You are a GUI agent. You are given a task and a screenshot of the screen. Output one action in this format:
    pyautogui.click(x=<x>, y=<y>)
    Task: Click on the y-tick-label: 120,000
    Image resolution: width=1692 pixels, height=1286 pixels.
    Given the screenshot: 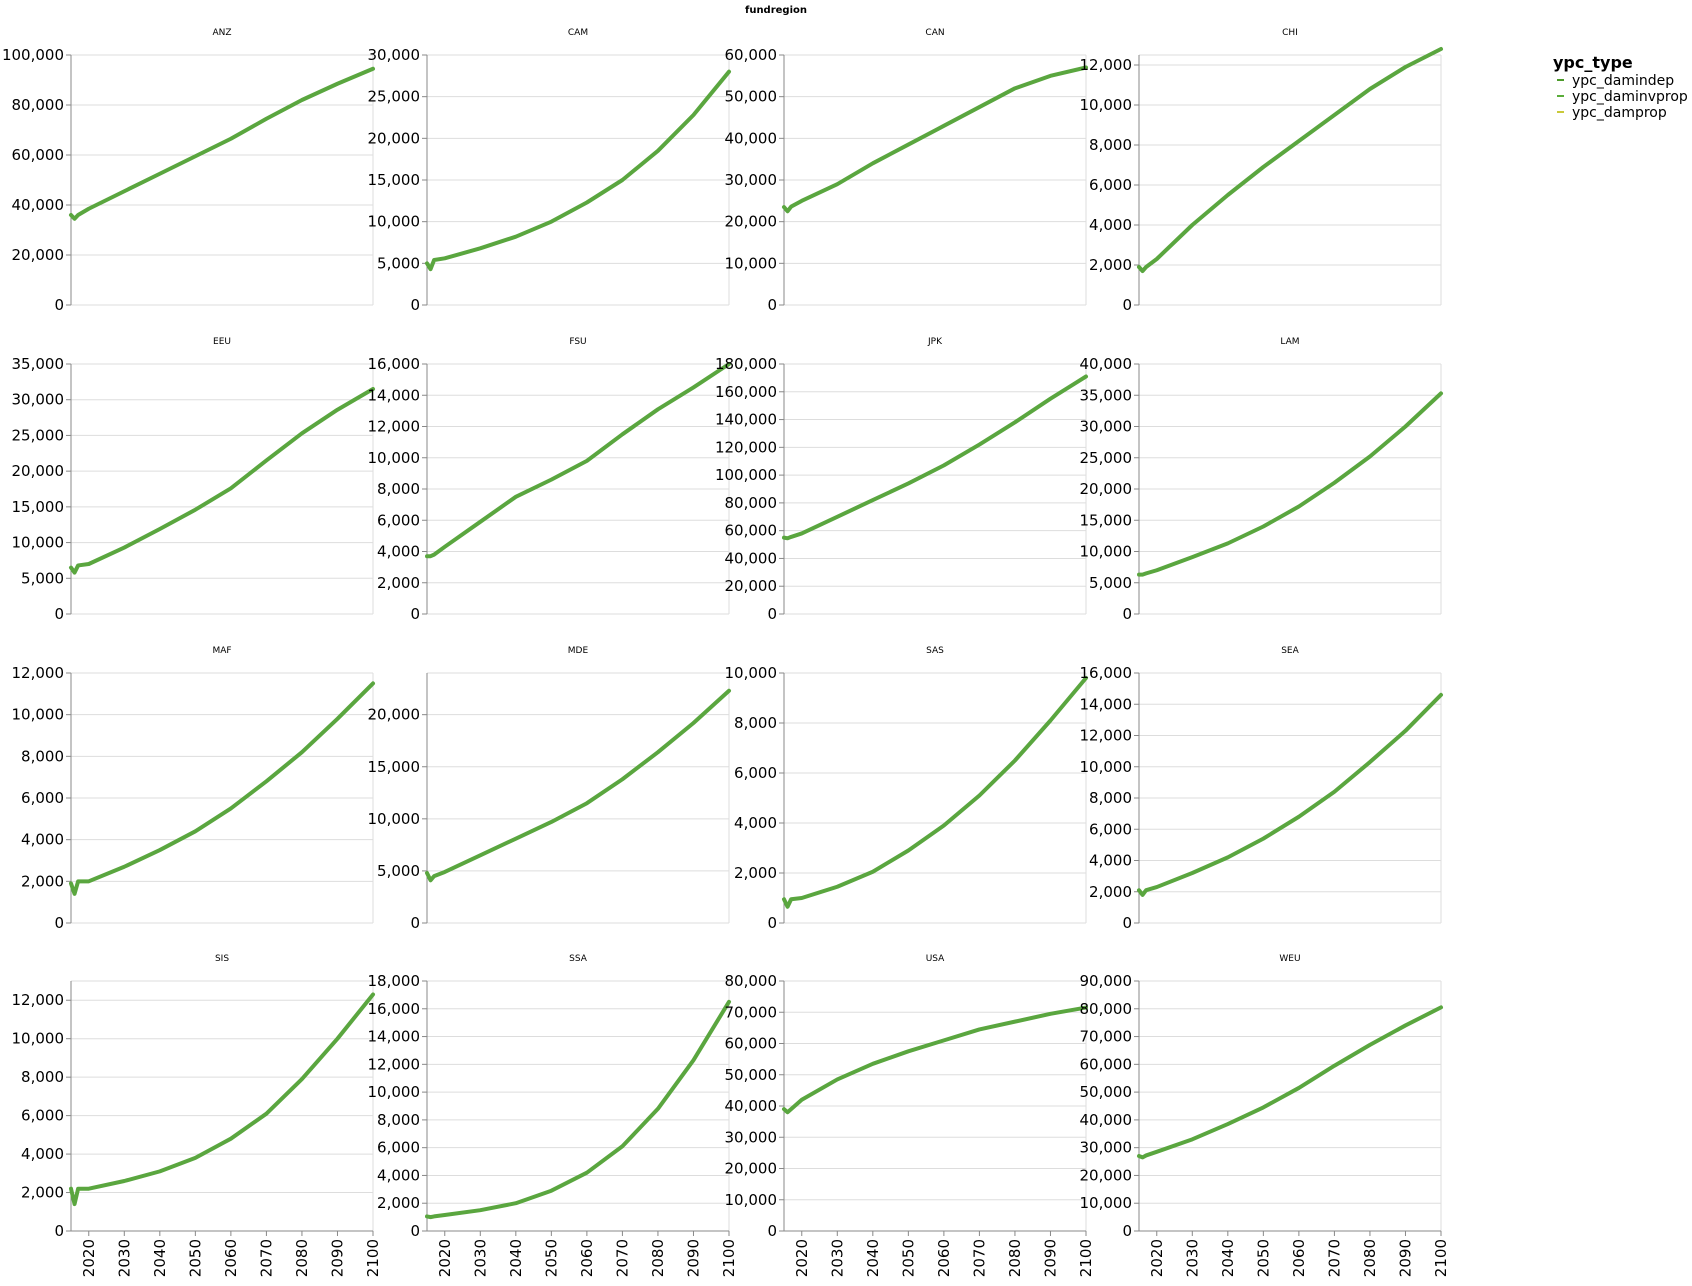 What is the action you would take?
    pyautogui.click(x=746, y=447)
    